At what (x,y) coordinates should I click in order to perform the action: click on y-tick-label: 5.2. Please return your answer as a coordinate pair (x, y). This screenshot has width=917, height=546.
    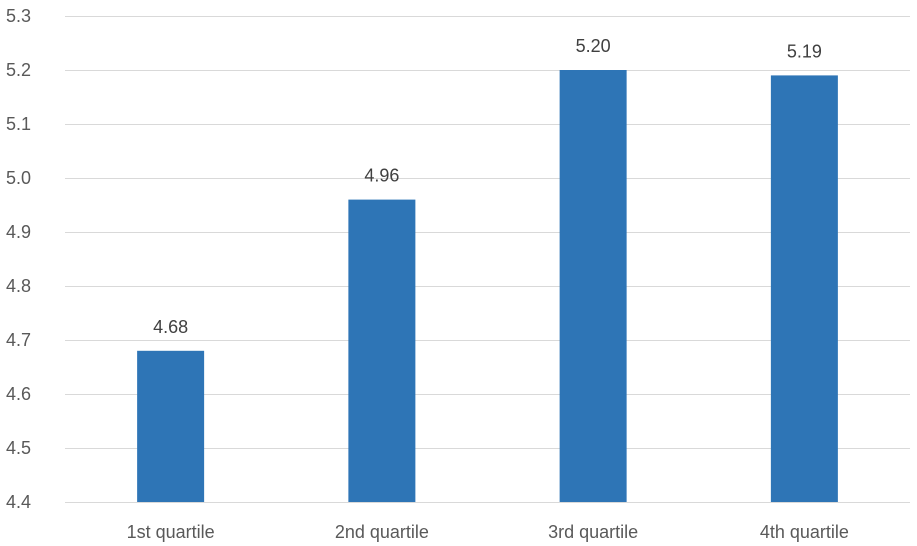
    Looking at the image, I should click on (18, 70).